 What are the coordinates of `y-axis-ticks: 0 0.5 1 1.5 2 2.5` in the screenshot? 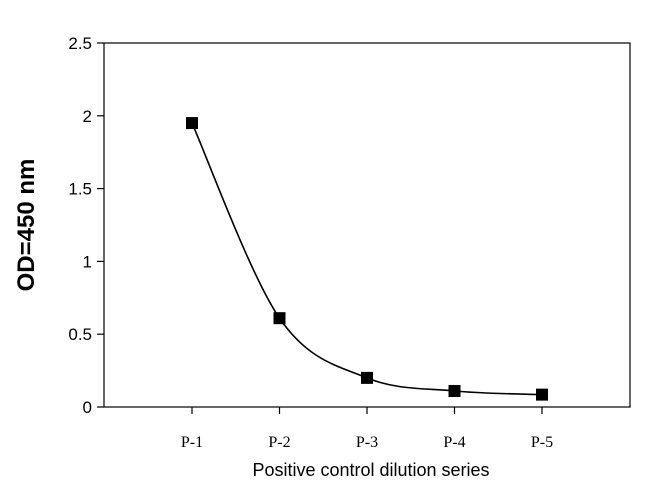 It's located at (86, 225).